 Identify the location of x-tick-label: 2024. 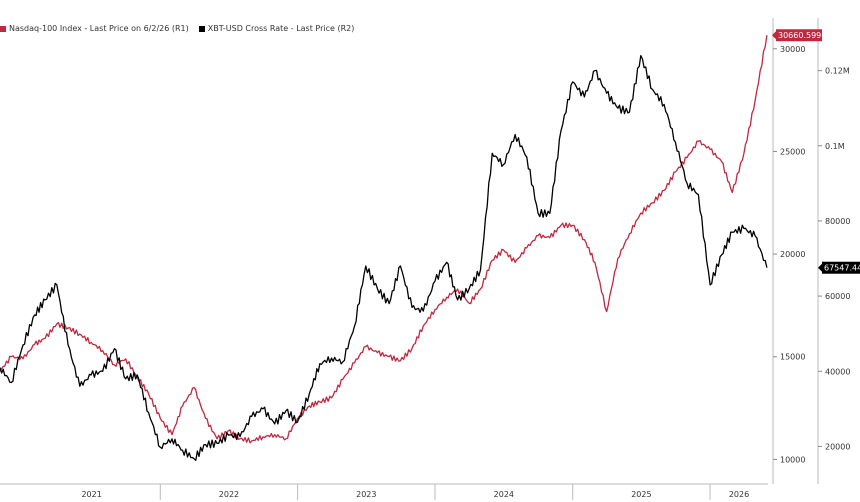
(504, 494).